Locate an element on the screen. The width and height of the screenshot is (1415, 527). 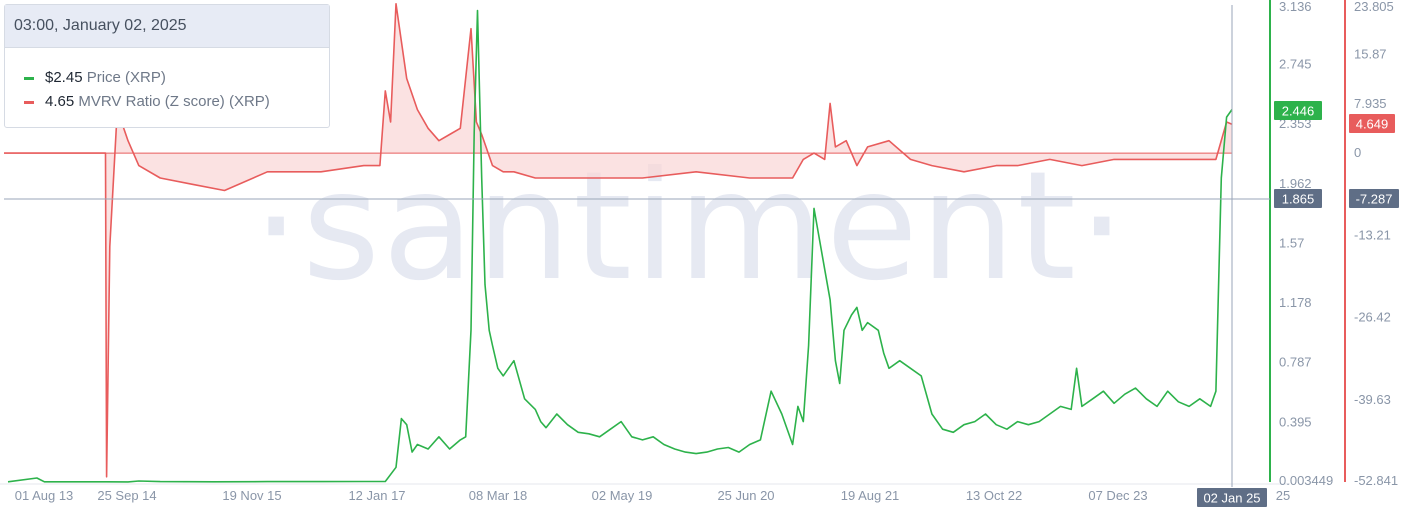
mvrv-current-flag-text: 4.649 is located at coordinates (1372, 124).